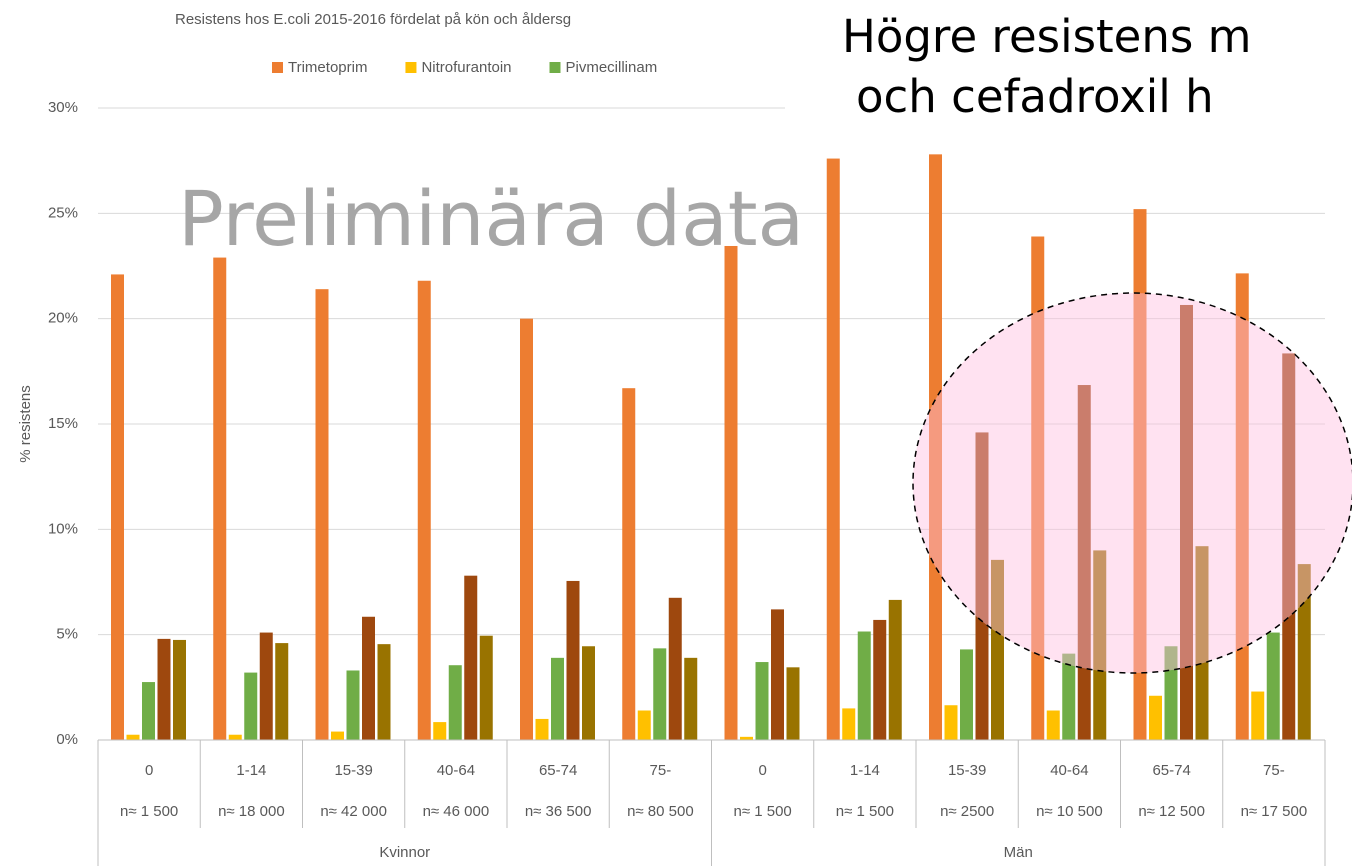 The image size is (1352, 866). I want to click on heading-line: och cefadroxil h, so click(1035, 96).